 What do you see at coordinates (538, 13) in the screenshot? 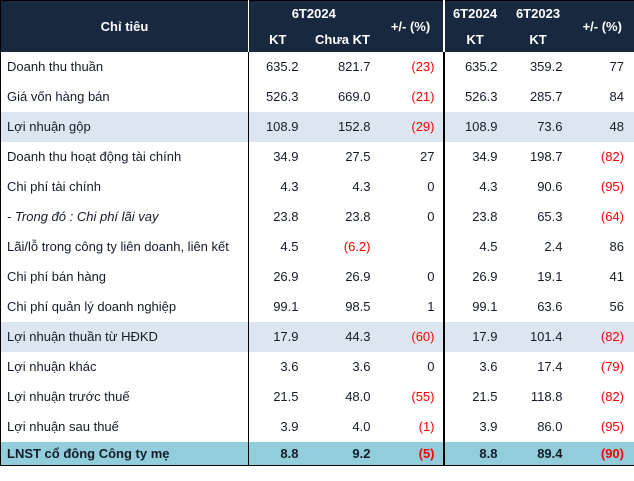
I see `column-header-6t2023: 6T2023` at bounding box center [538, 13].